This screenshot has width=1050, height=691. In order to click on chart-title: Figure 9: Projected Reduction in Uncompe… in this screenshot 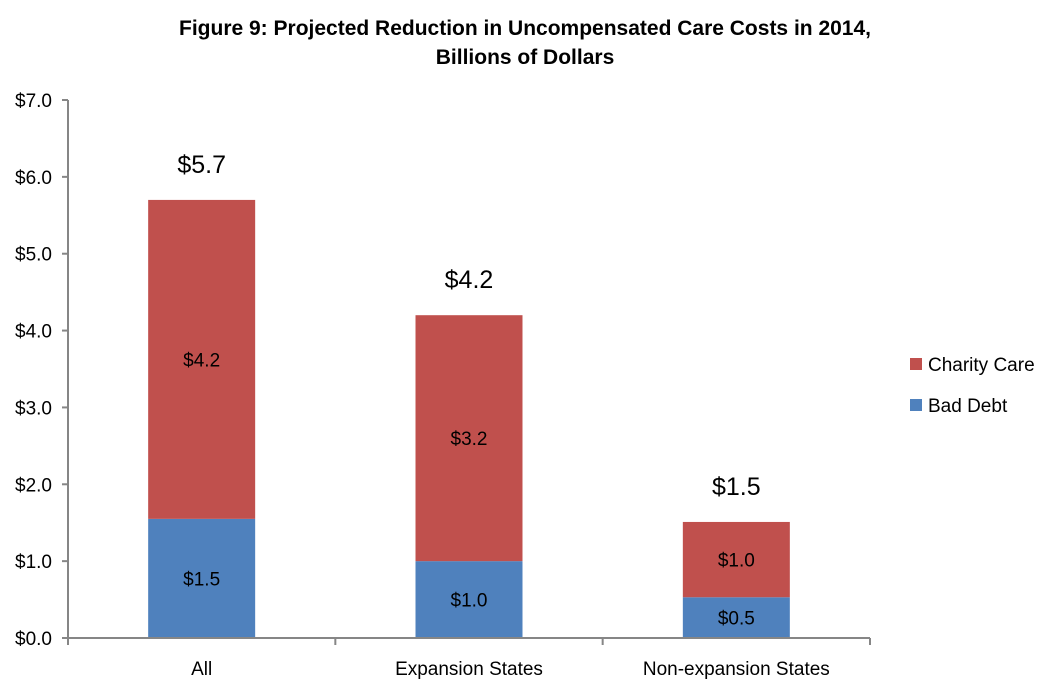, I will do `click(525, 43)`.